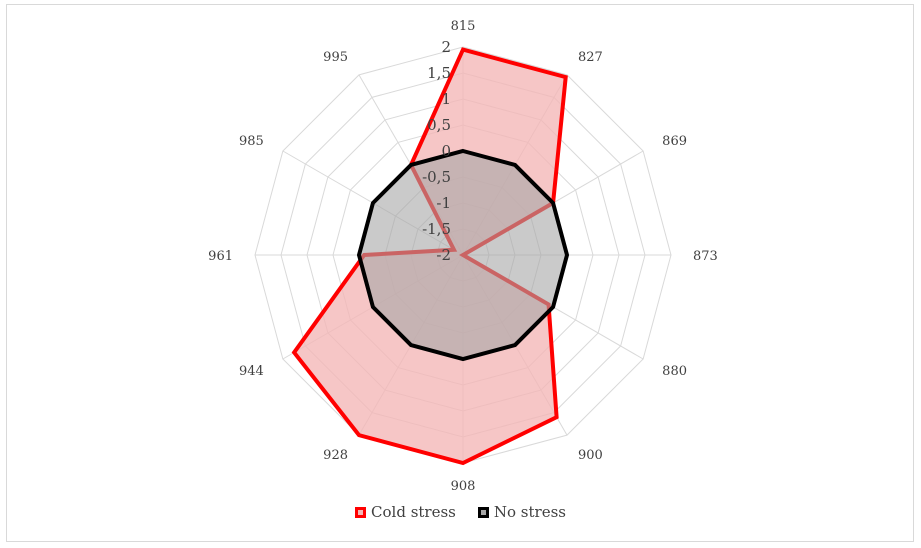 The image size is (921, 548). What do you see at coordinates (483, 512) in the screenshot?
I see `legend-swatch-no-stress` at bounding box center [483, 512].